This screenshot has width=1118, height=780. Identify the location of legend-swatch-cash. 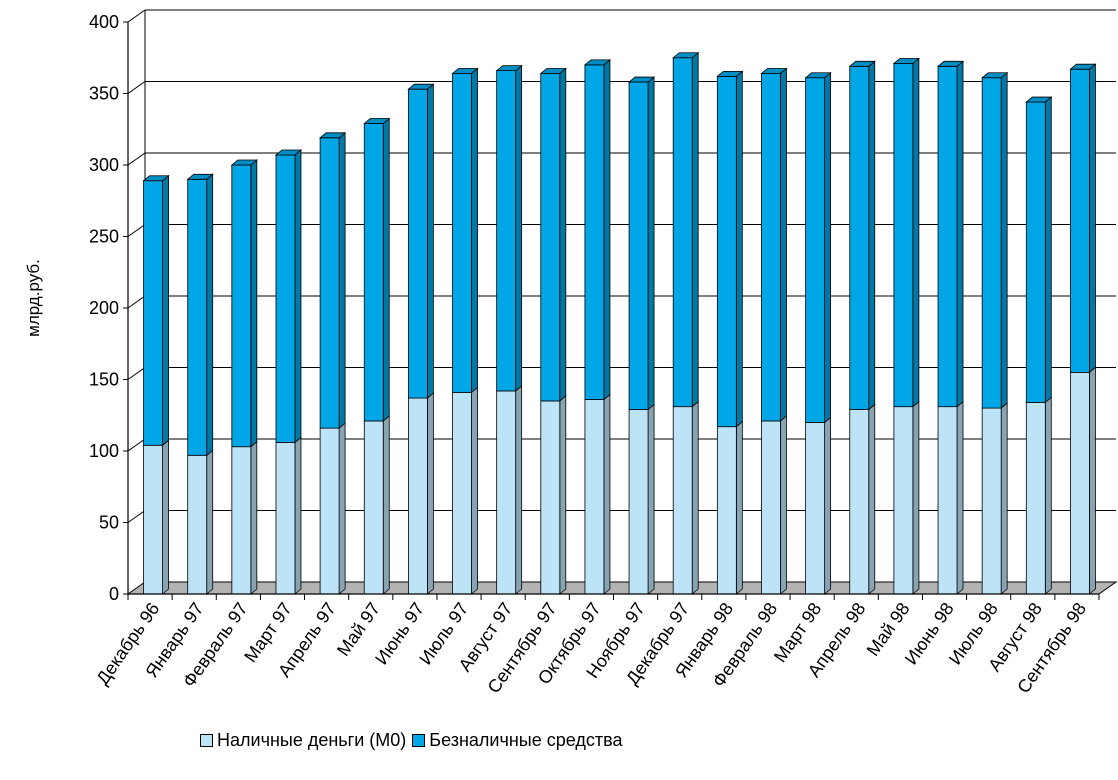
(206, 740).